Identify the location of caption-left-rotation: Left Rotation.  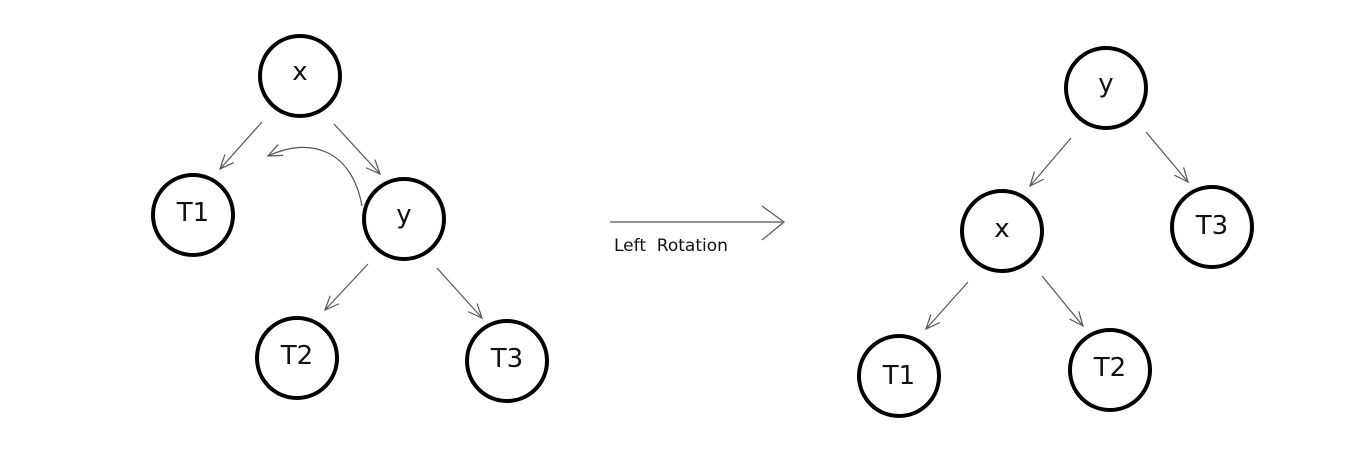
(671, 246).